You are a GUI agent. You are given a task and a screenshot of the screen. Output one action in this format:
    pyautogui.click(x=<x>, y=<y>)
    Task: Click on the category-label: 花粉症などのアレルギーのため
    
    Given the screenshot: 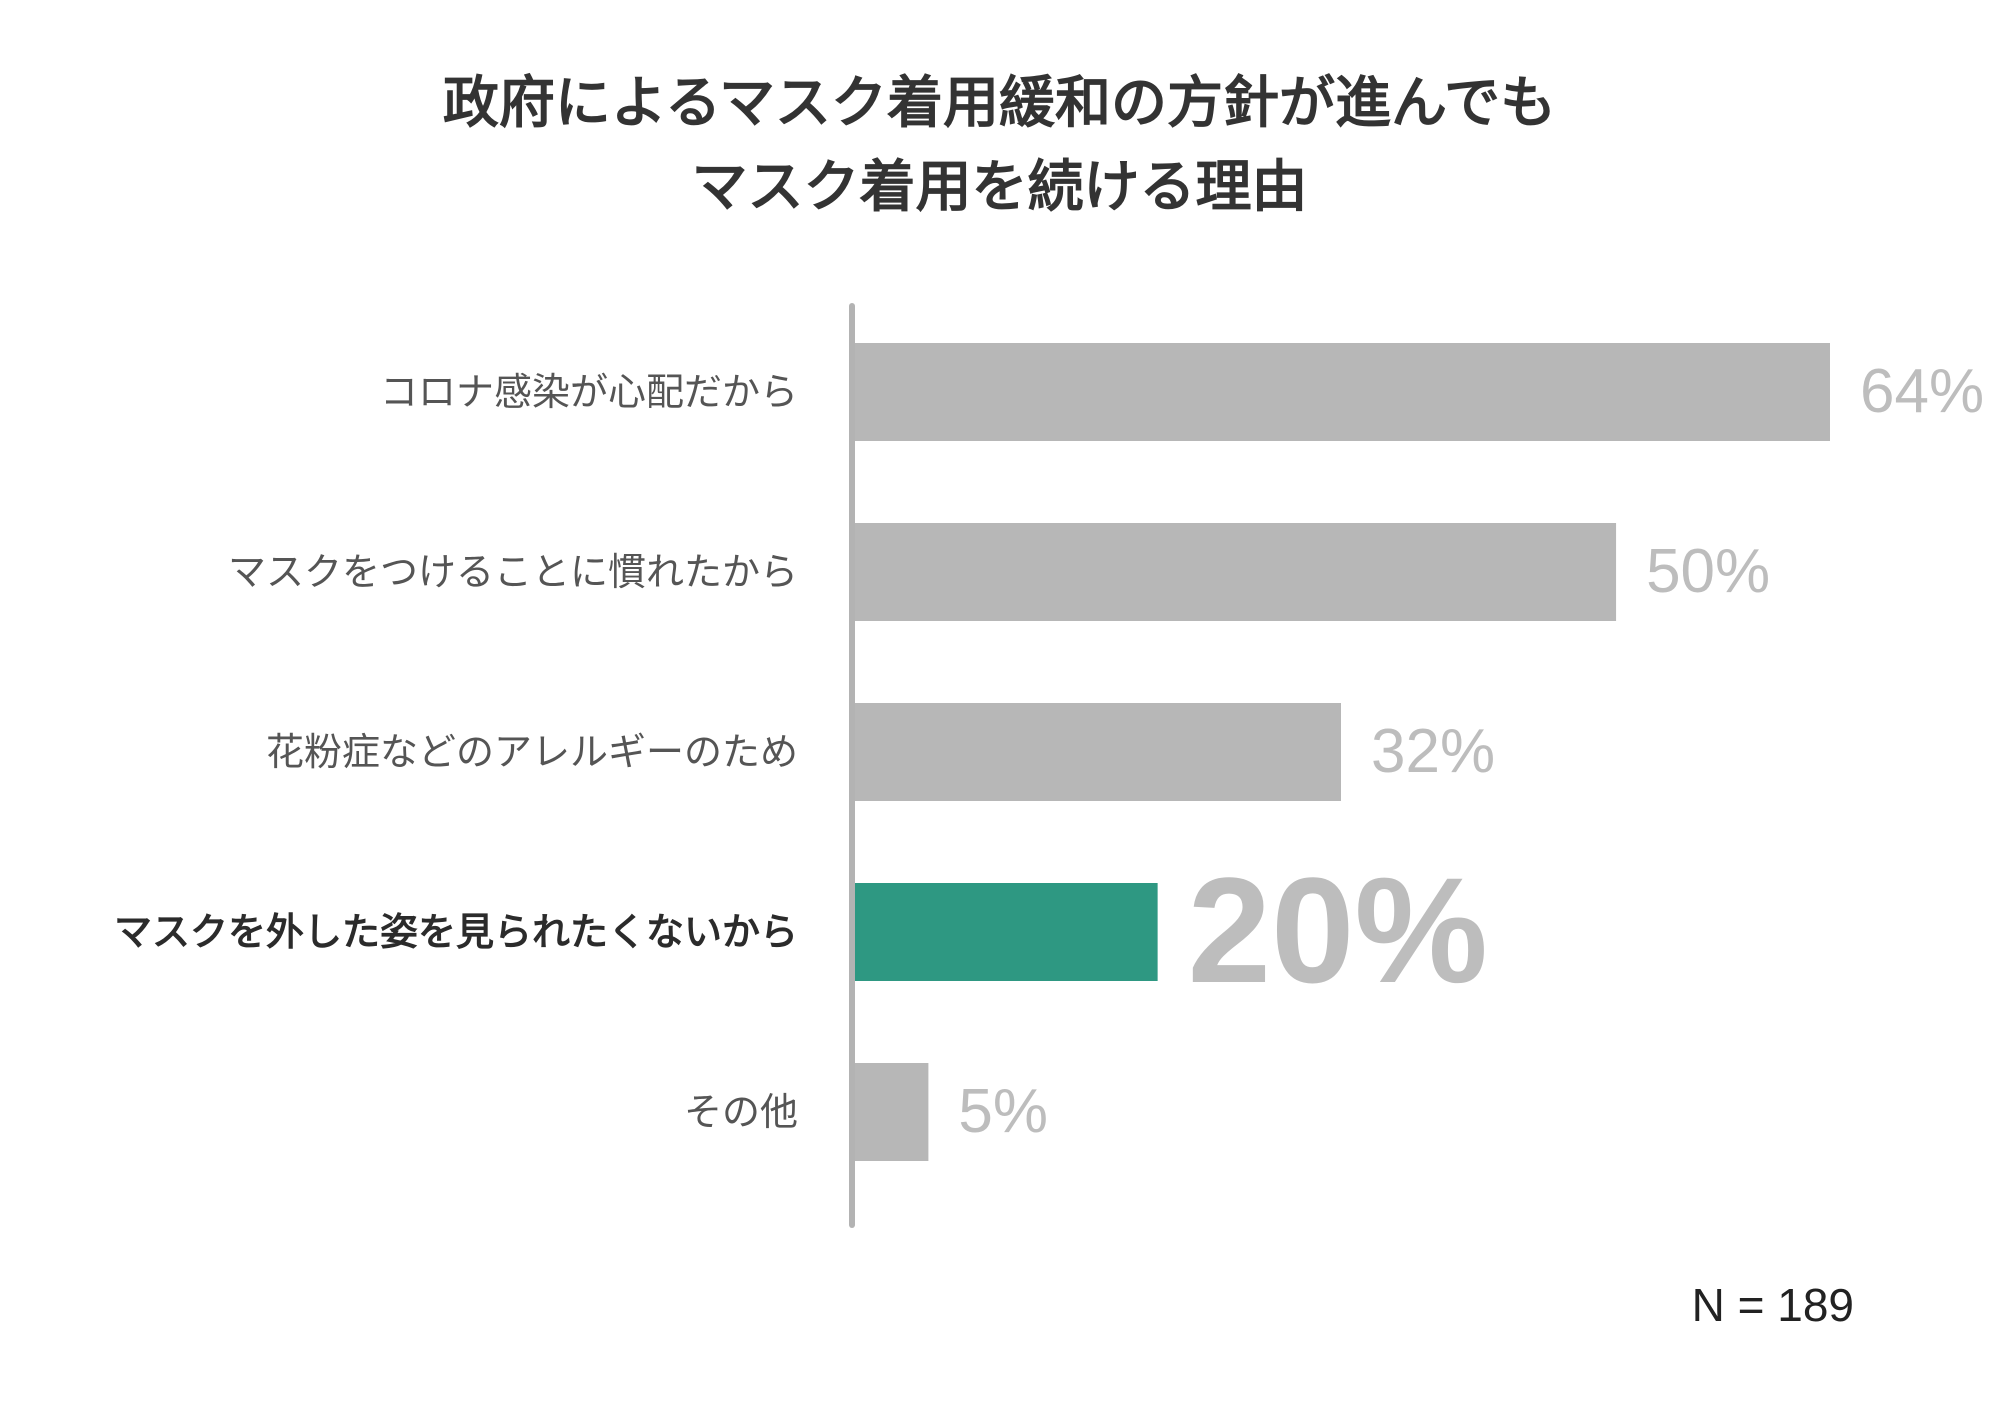 What is the action you would take?
    pyautogui.click(x=532, y=752)
    